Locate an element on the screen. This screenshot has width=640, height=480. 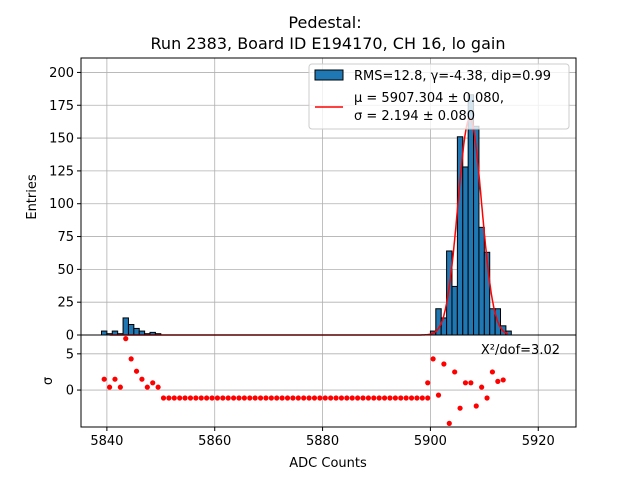
y-tick-label: 0 is located at coordinates (70, 336).